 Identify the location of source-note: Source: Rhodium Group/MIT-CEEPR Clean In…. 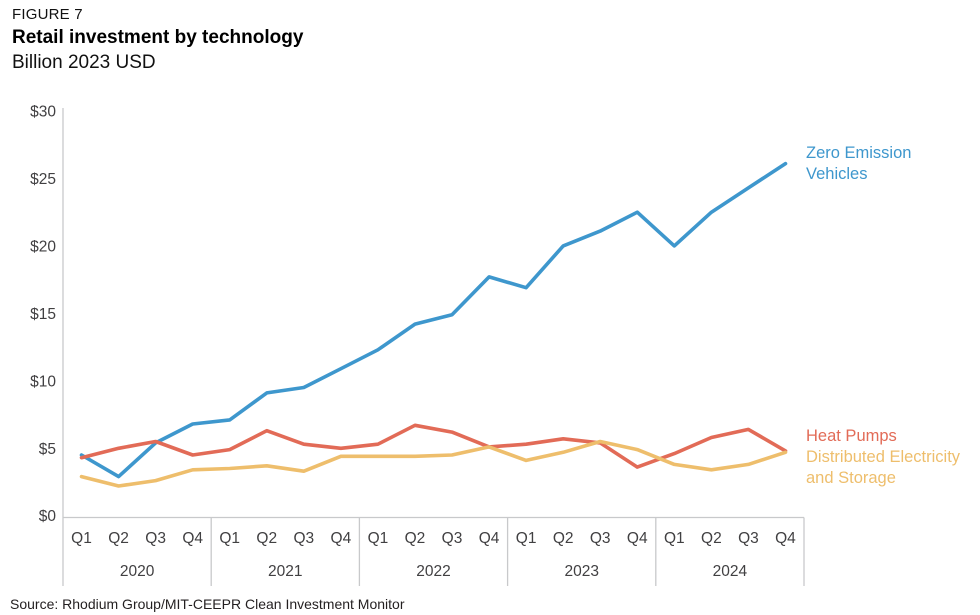
(207, 604).